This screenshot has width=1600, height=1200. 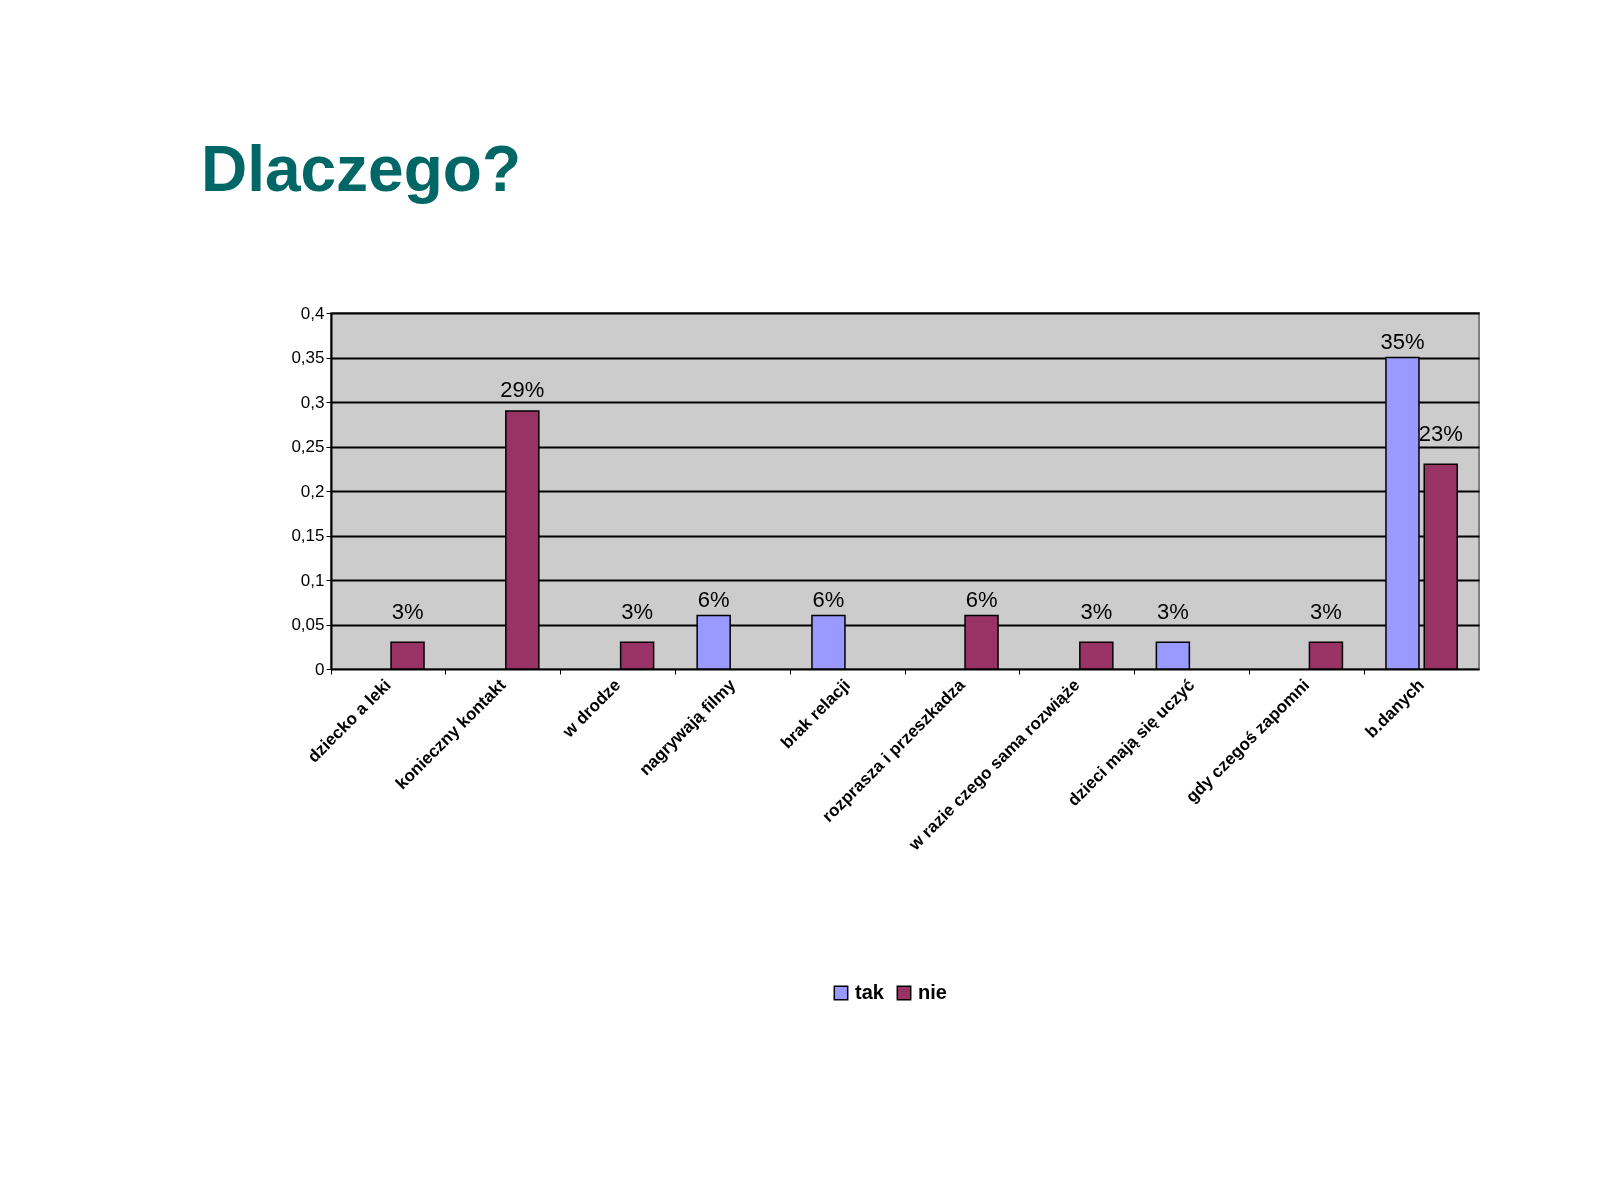 I want to click on data-label: 29%, so click(x=522, y=389).